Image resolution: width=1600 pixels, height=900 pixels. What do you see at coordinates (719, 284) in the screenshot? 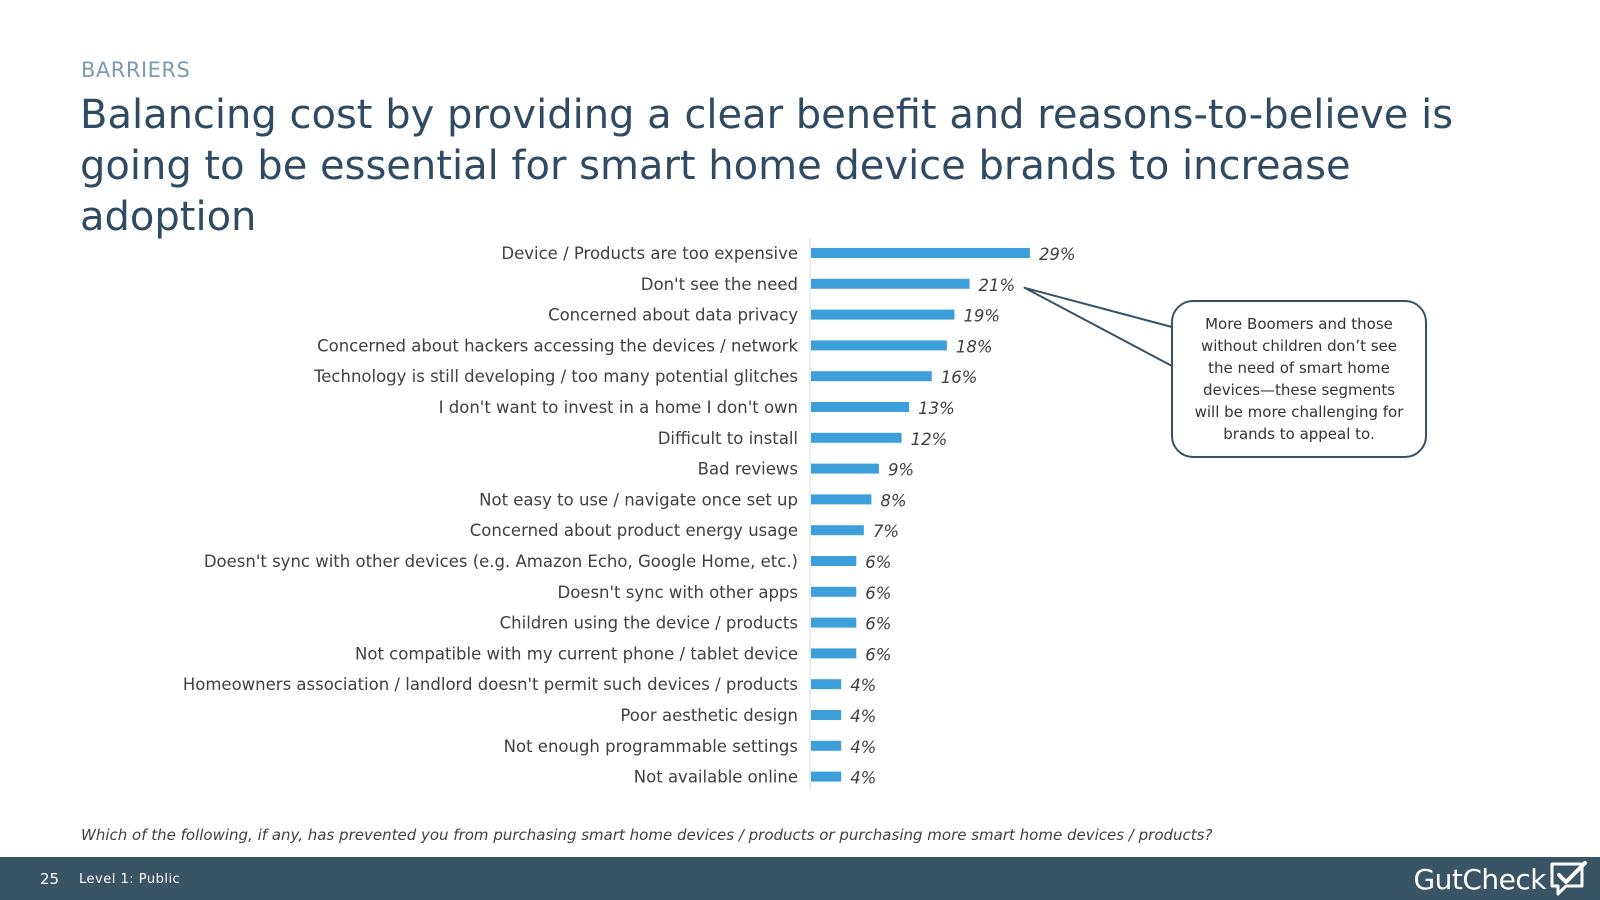
I see `category-label: Don't see the need` at bounding box center [719, 284].